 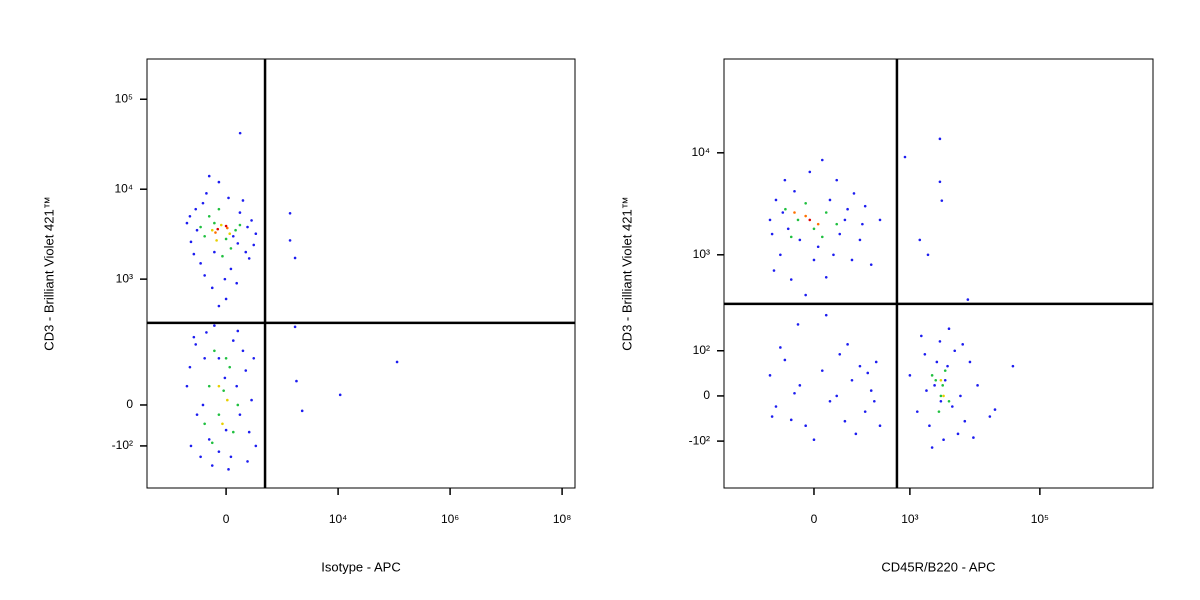 I want to click on y-tick-label: 10⁴, so click(x=700, y=152).